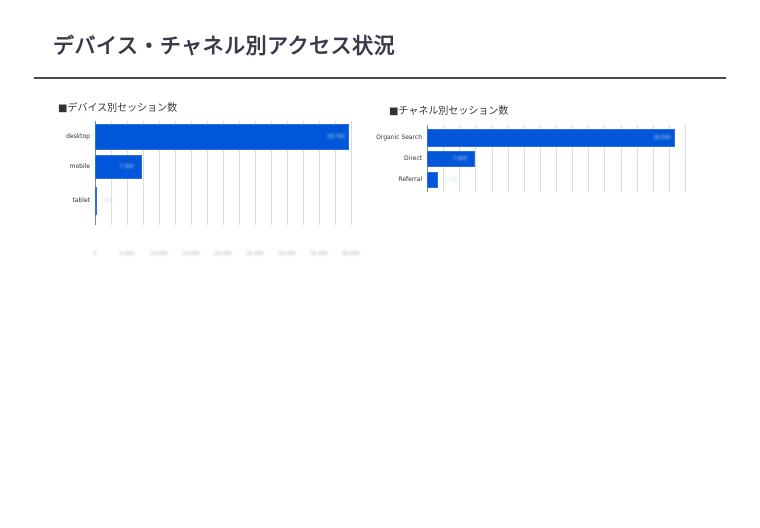 This screenshot has width=760, height=528. Describe the element at coordinates (108, 201) in the screenshot. I see `value-label: 300` at that location.